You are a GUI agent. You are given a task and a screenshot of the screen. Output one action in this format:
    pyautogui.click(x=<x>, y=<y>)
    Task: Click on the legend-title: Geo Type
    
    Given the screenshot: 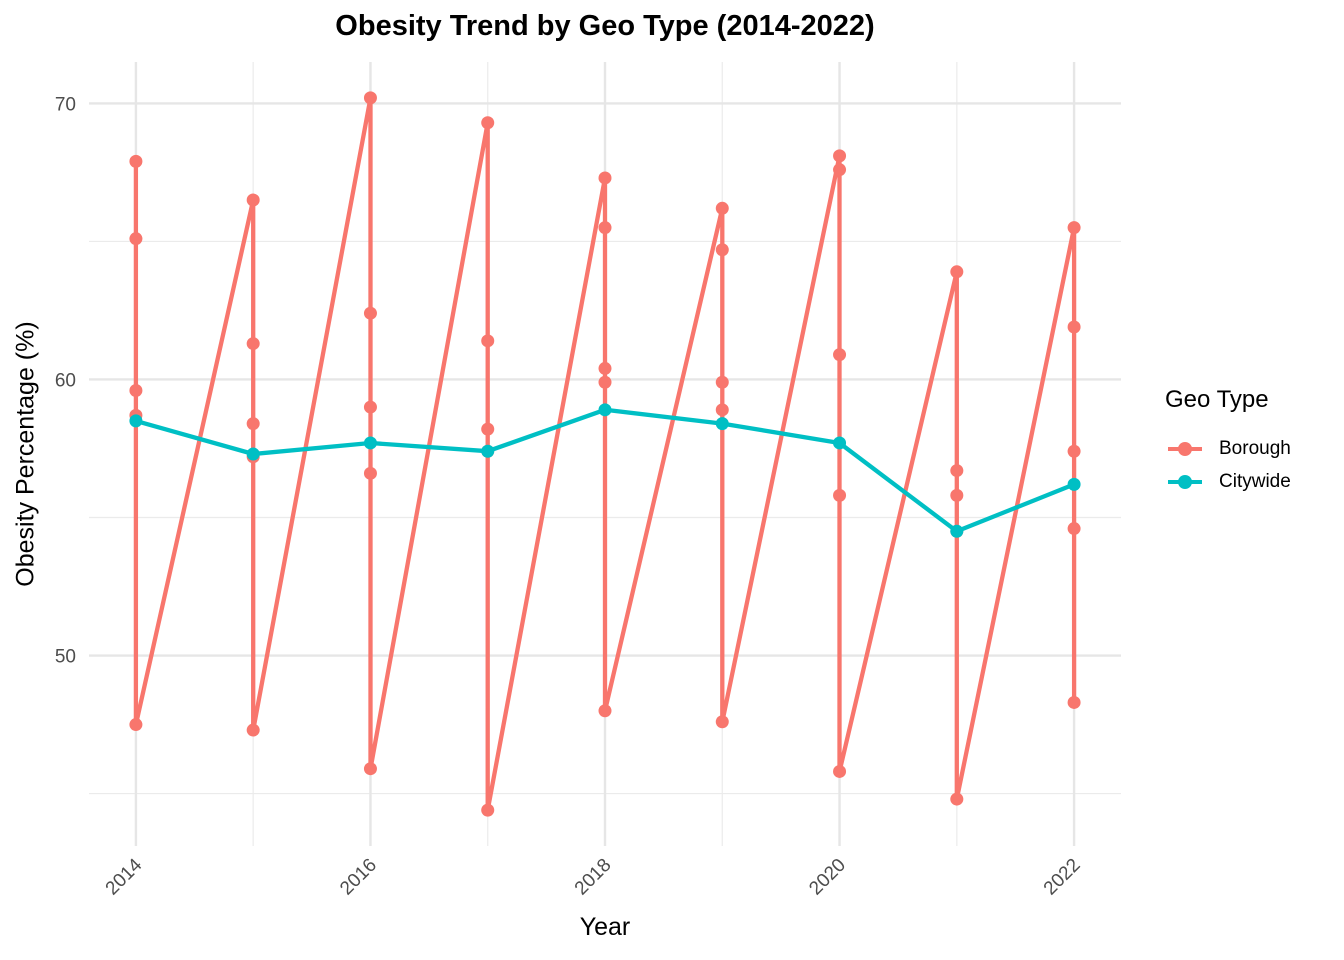 What is the action you would take?
    pyautogui.click(x=1217, y=399)
    